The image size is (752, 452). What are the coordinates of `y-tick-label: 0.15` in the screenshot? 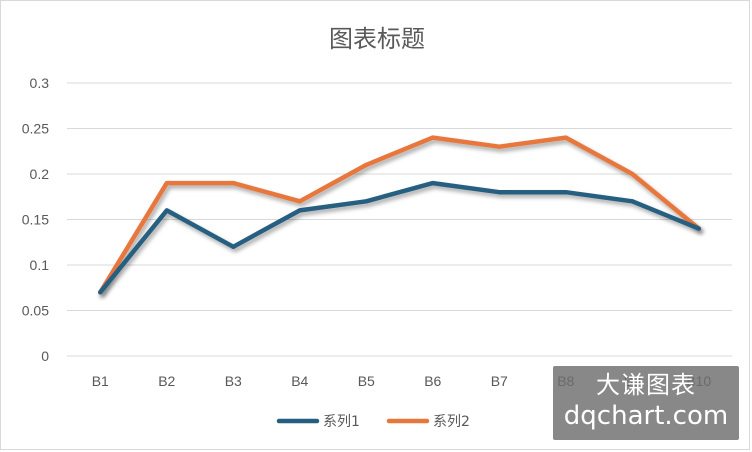 It's located at (35, 220).